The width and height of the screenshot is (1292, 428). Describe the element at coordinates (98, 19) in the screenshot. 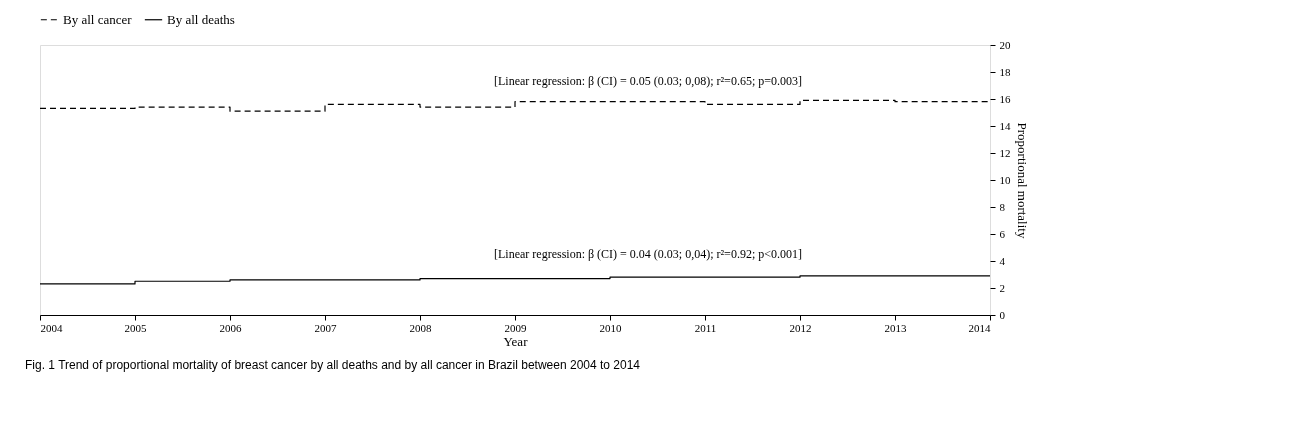

I see `legend-label: By all cancer` at that location.